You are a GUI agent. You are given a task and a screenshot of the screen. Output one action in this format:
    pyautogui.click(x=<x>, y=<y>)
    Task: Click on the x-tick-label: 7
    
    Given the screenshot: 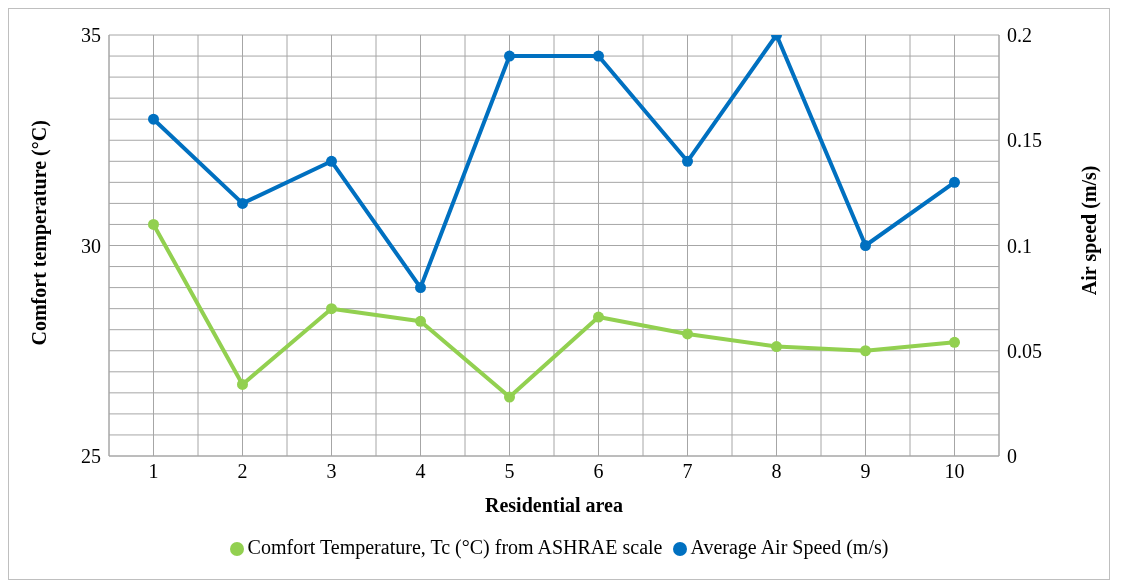 What is the action you would take?
    pyautogui.click(x=687, y=471)
    